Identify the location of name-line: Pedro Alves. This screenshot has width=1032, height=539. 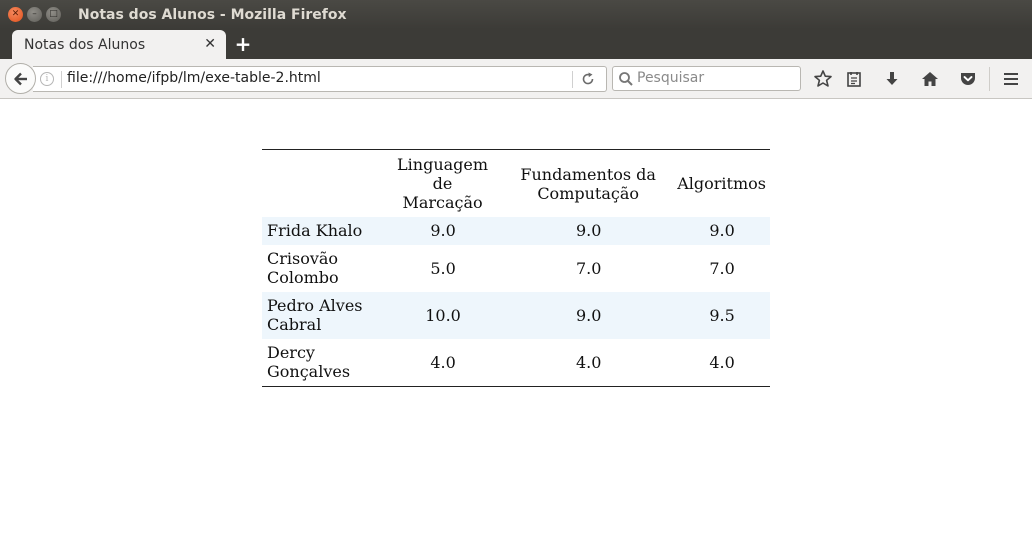
(315, 305).